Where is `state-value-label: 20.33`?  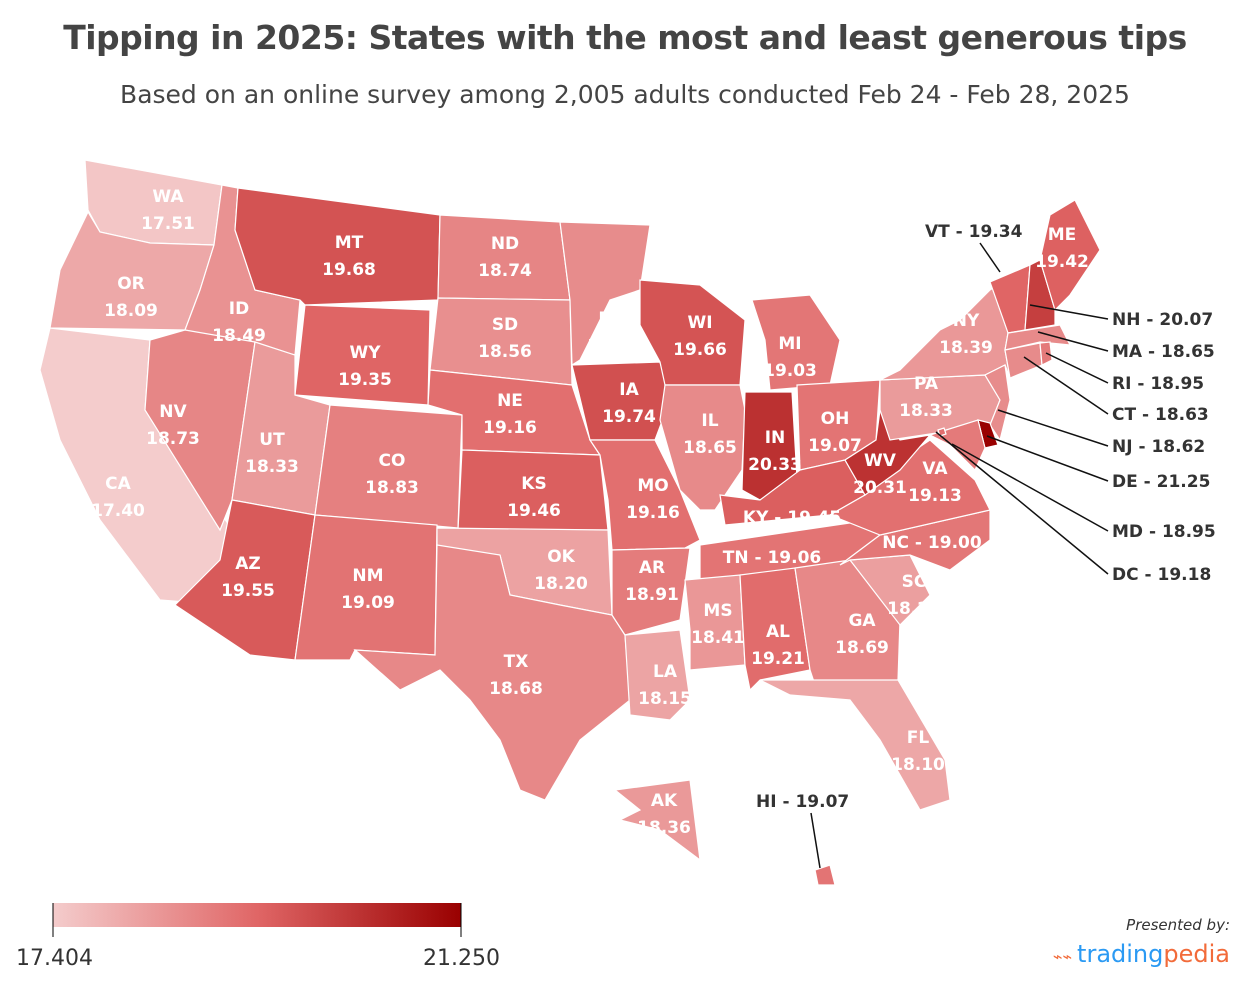
state-value-label: 20.33 is located at coordinates (775, 465).